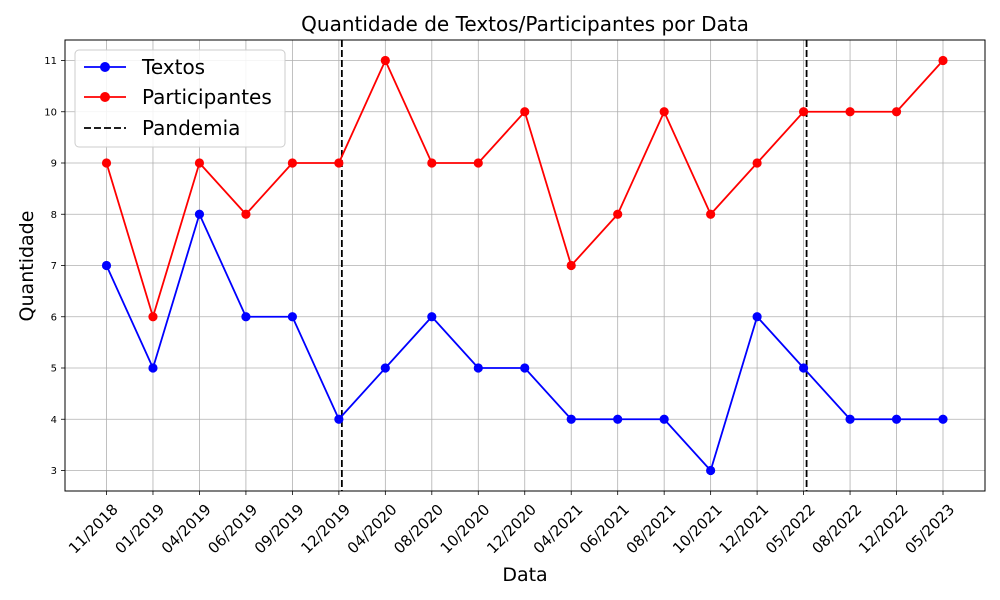  Describe the element at coordinates (105, 97) in the screenshot. I see `legend-marker-participantes` at that location.